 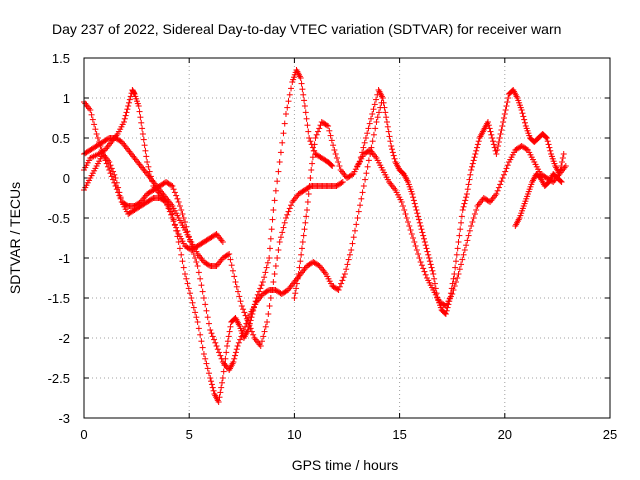 What do you see at coordinates (83, 434) in the screenshot?
I see `x-tick-label: 0` at bounding box center [83, 434].